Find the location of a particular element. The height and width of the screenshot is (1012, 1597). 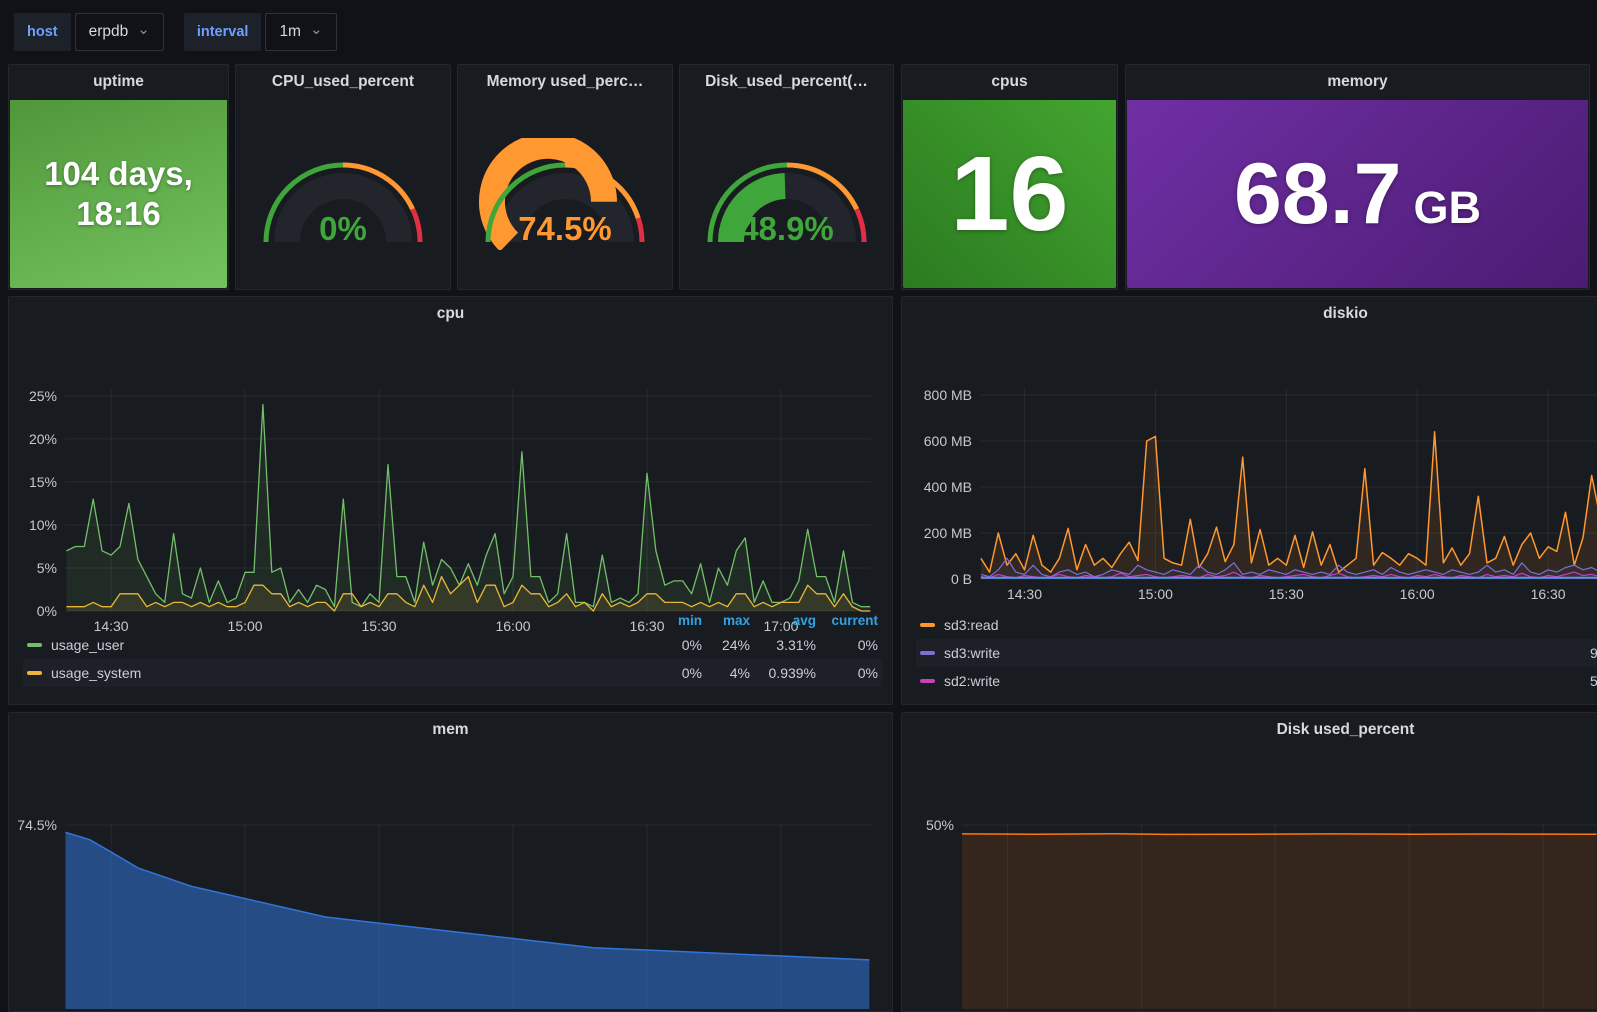

cpus-stat: 16 is located at coordinates (1009, 194).